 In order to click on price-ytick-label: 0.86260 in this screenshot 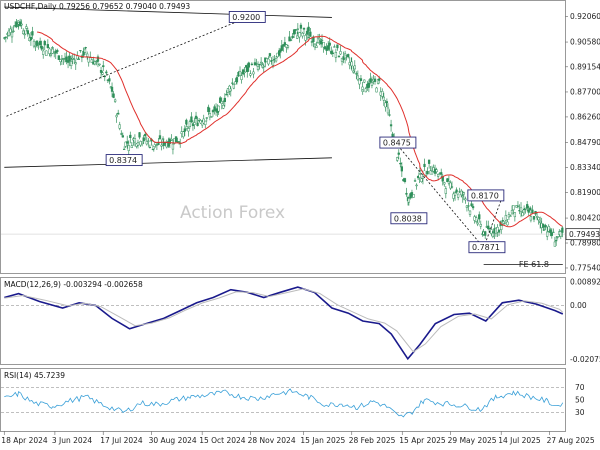, I will do `click(585, 117)`.